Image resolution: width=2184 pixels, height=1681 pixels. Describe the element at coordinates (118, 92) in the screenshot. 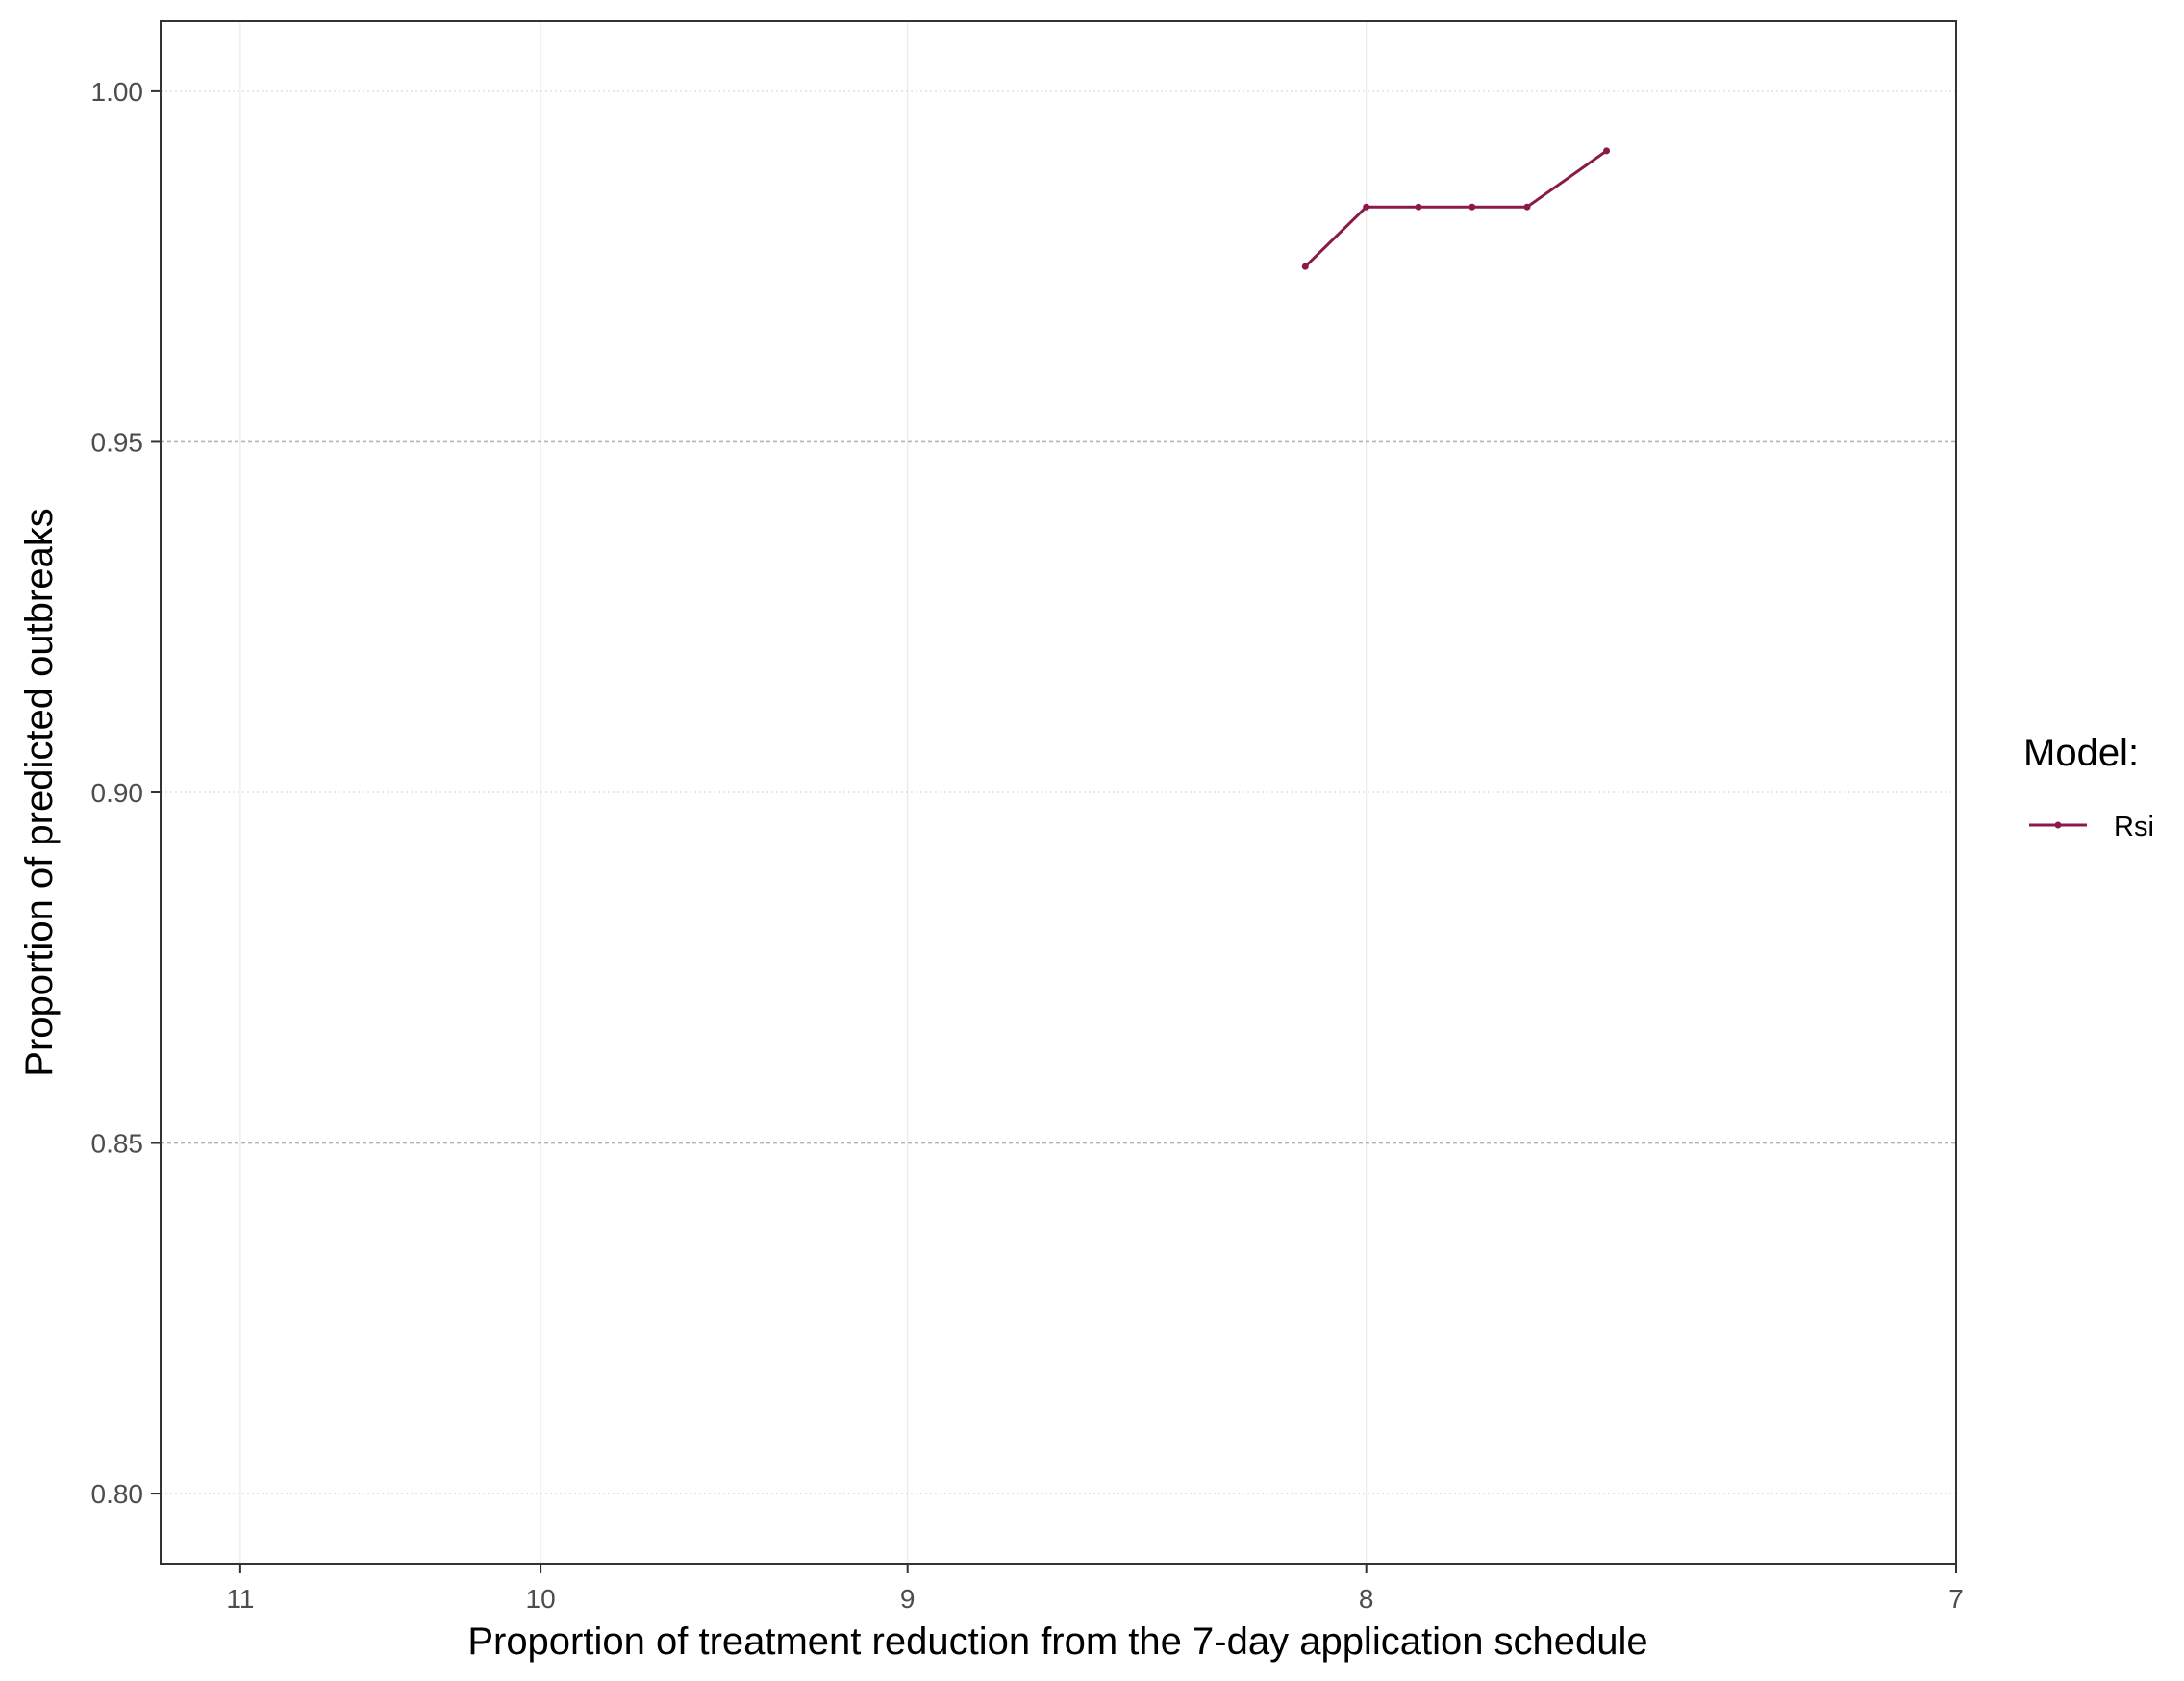

I see `y-tick-label: 1.00` at that location.